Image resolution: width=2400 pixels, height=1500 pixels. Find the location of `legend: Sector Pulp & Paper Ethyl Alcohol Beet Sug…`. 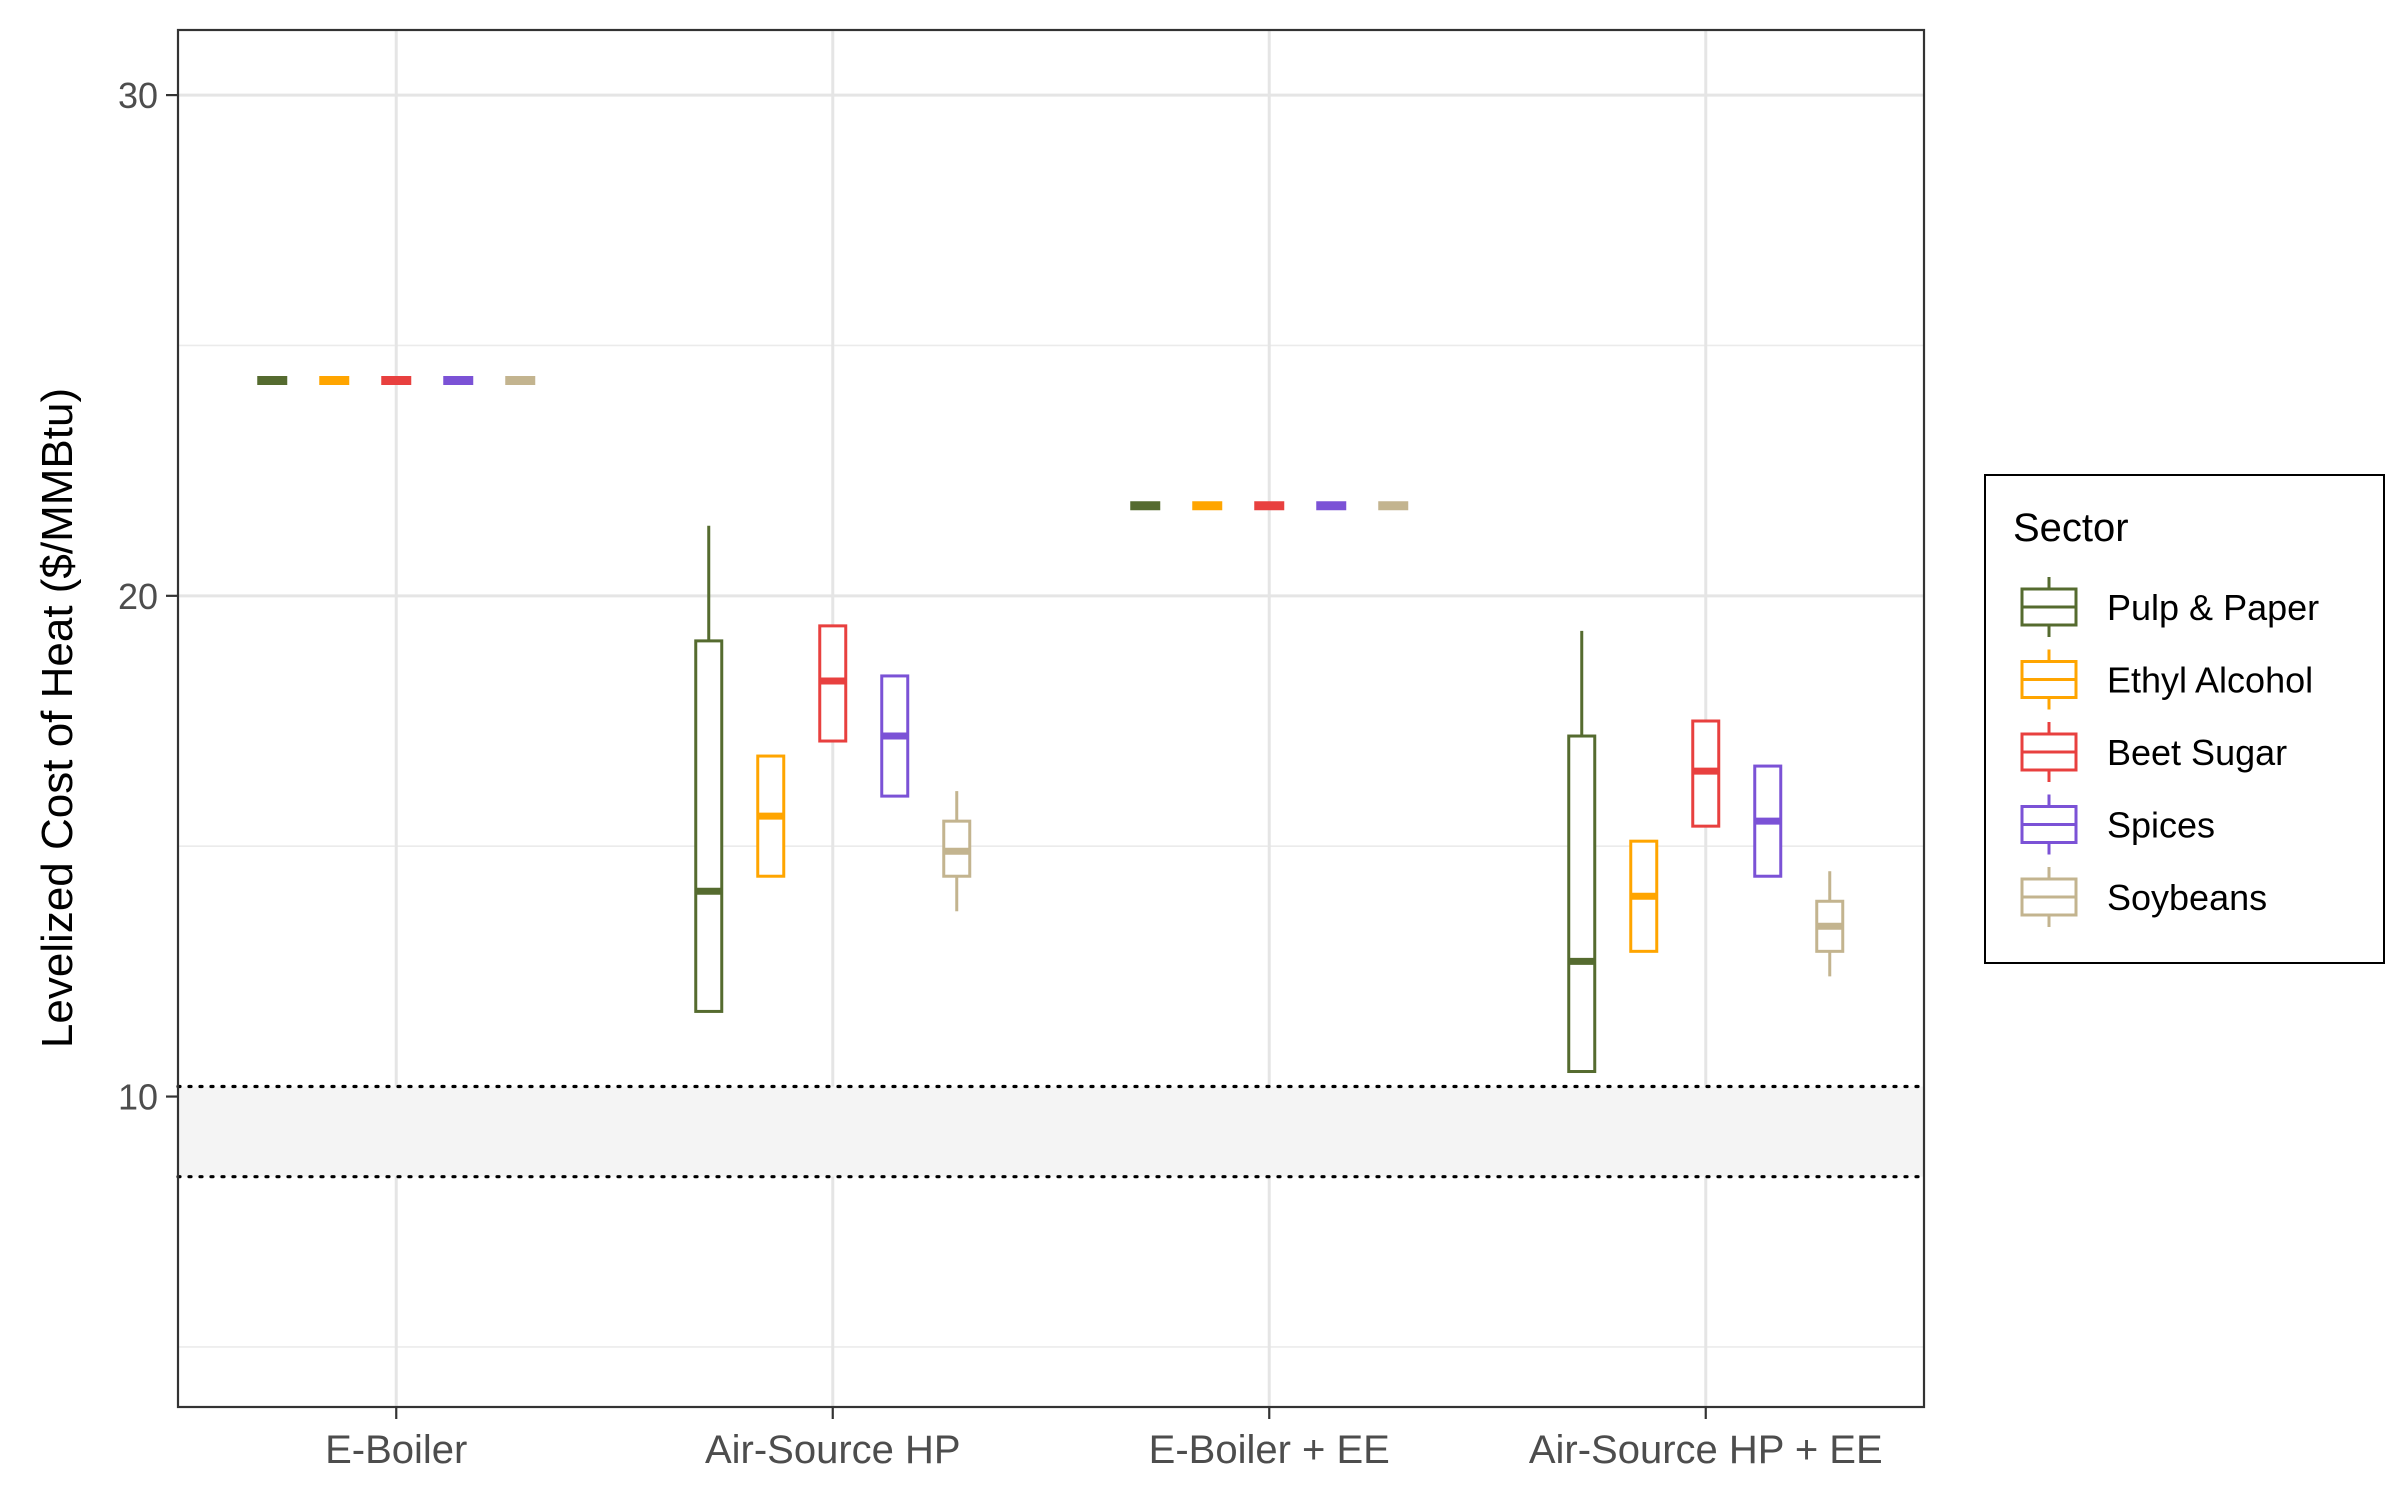

legend: Sector Pulp & Paper Ethyl Alcohol Beet Sug… is located at coordinates (2184, 719).